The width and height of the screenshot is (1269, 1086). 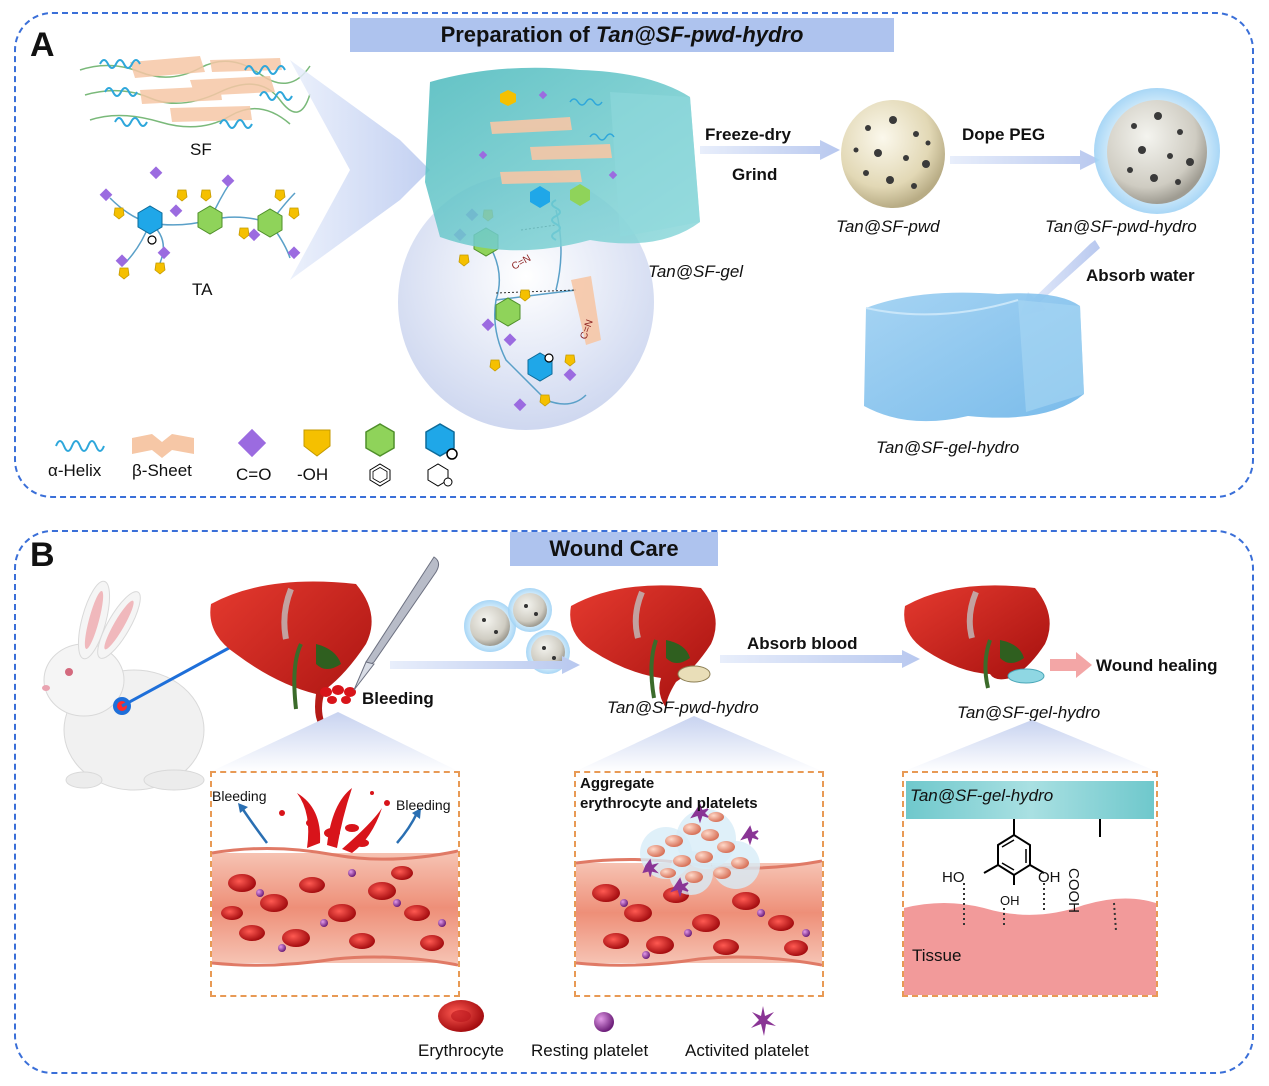 I want to click on absorb-blood-arrow, so click(x=820, y=659).